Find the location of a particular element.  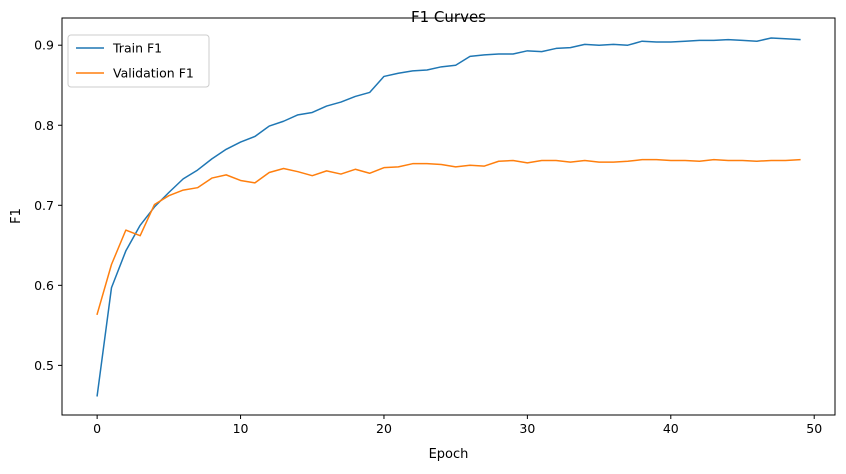

x-tick-label: 20 is located at coordinates (384, 428).